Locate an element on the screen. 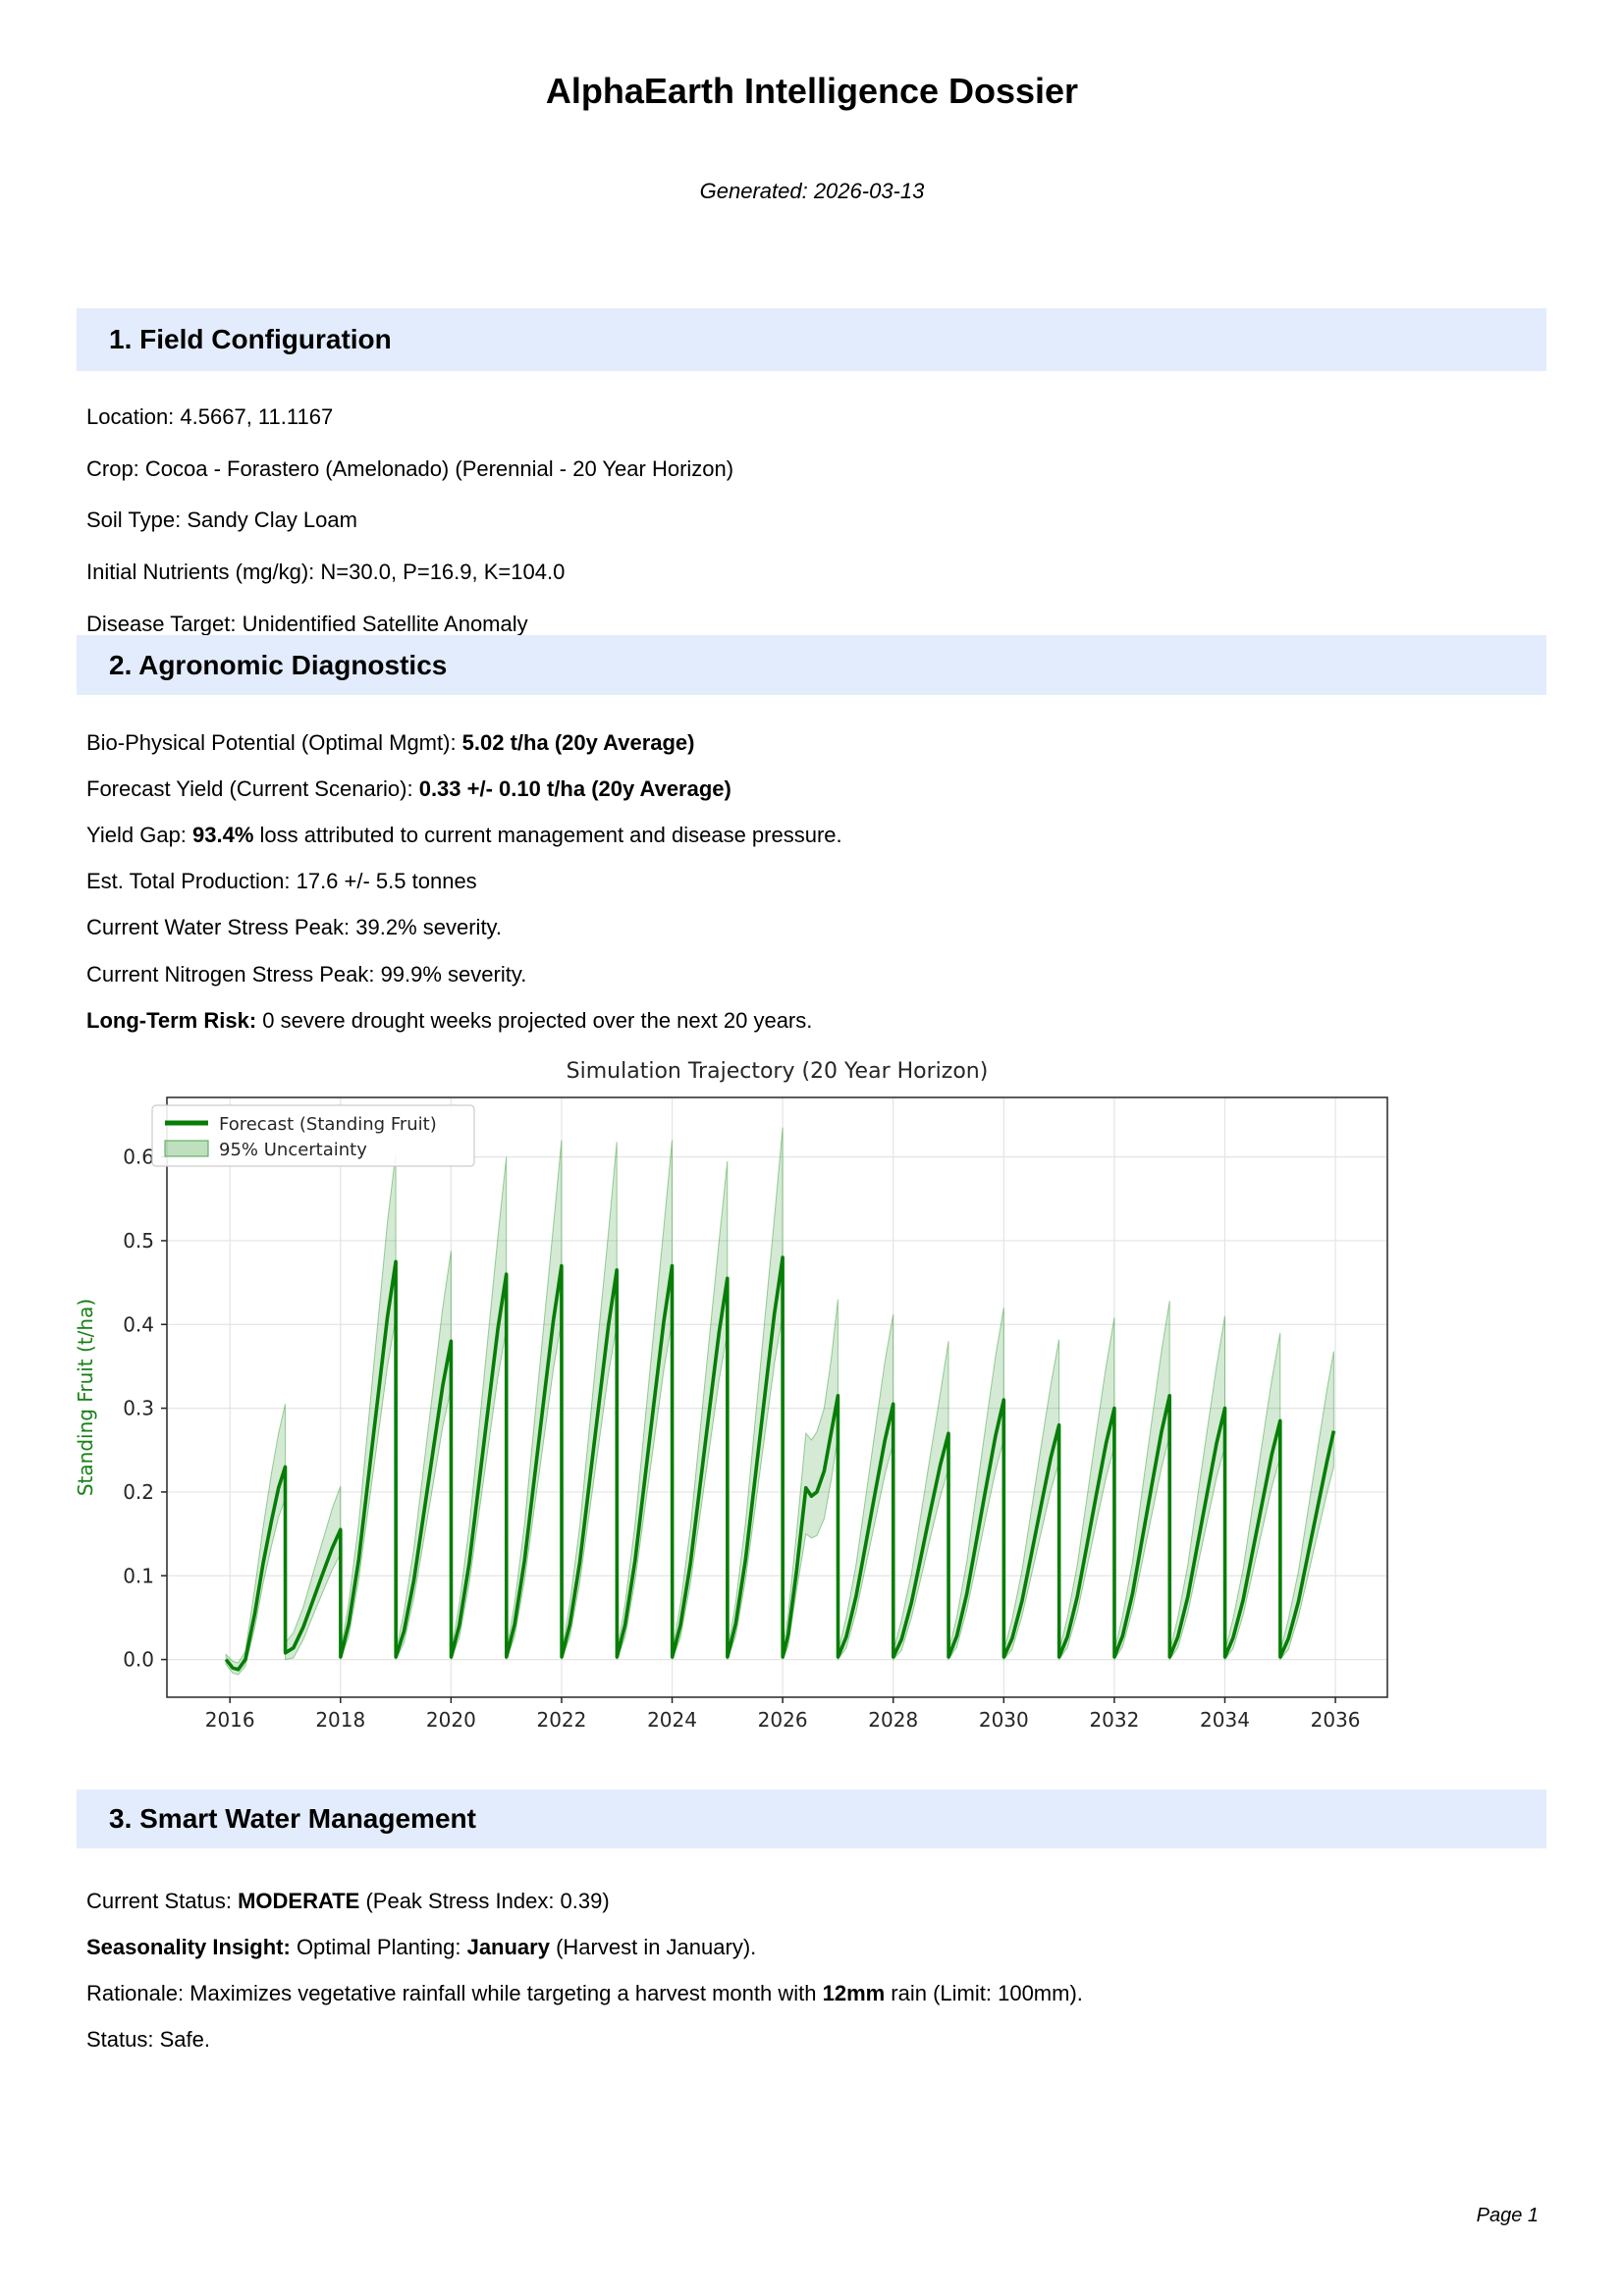 The image size is (1624, 2296). svg-text: 0.5 is located at coordinates (138, 1241).